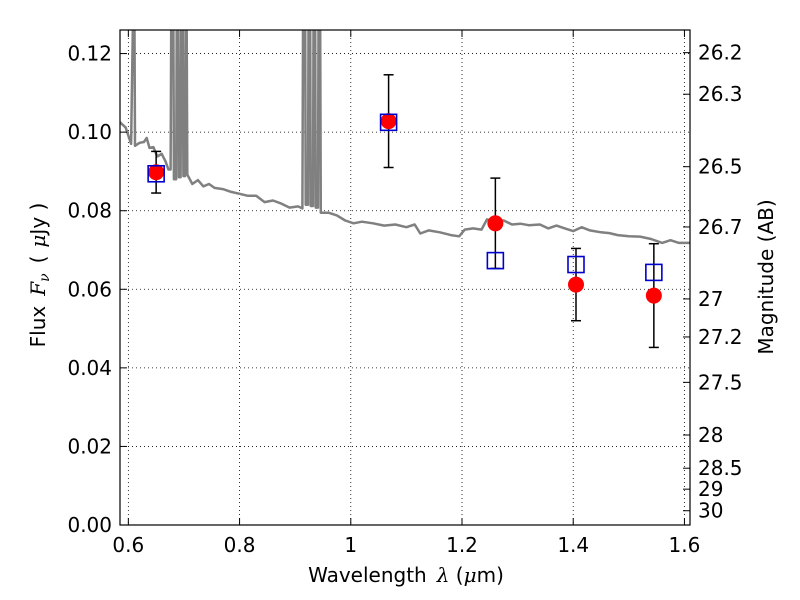  I want to click on y-tick-label: 0.08, so click(89, 211).